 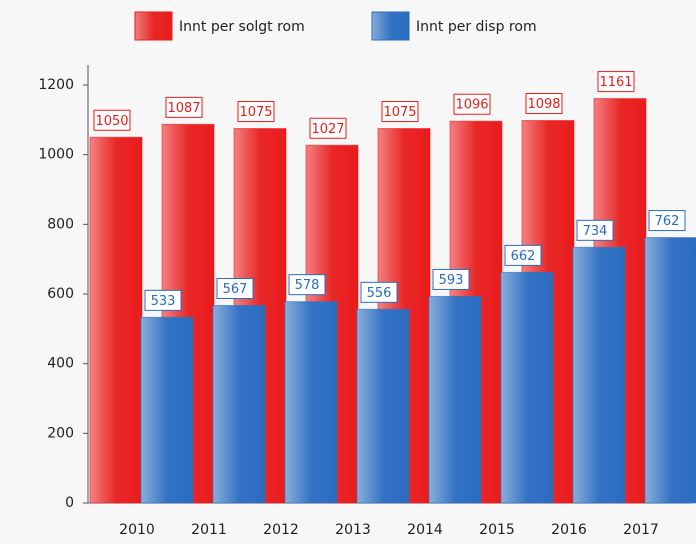 I want to click on value-label: 1098, so click(x=543, y=104).